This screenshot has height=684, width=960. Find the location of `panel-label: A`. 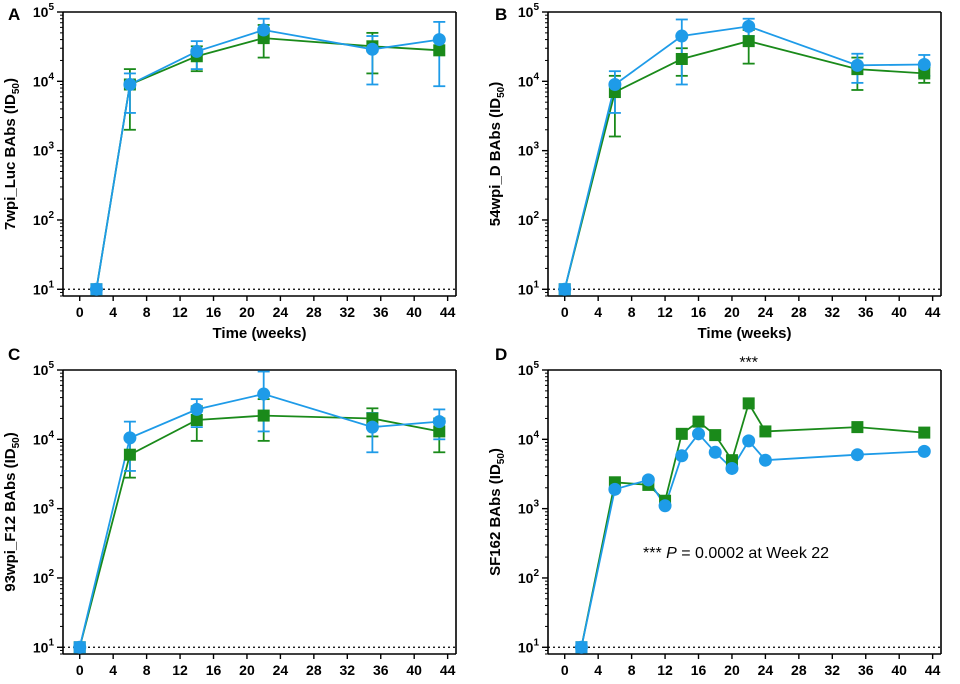

panel-label: A is located at coordinates (14, 14).